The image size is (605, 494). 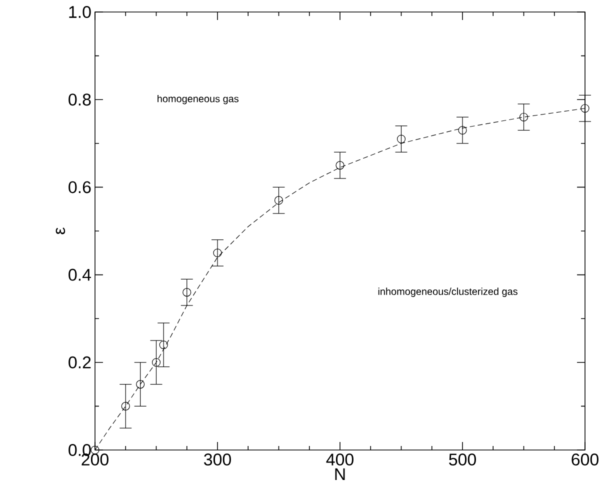 I want to click on y-tick-label: 0.4, so click(x=79, y=274).